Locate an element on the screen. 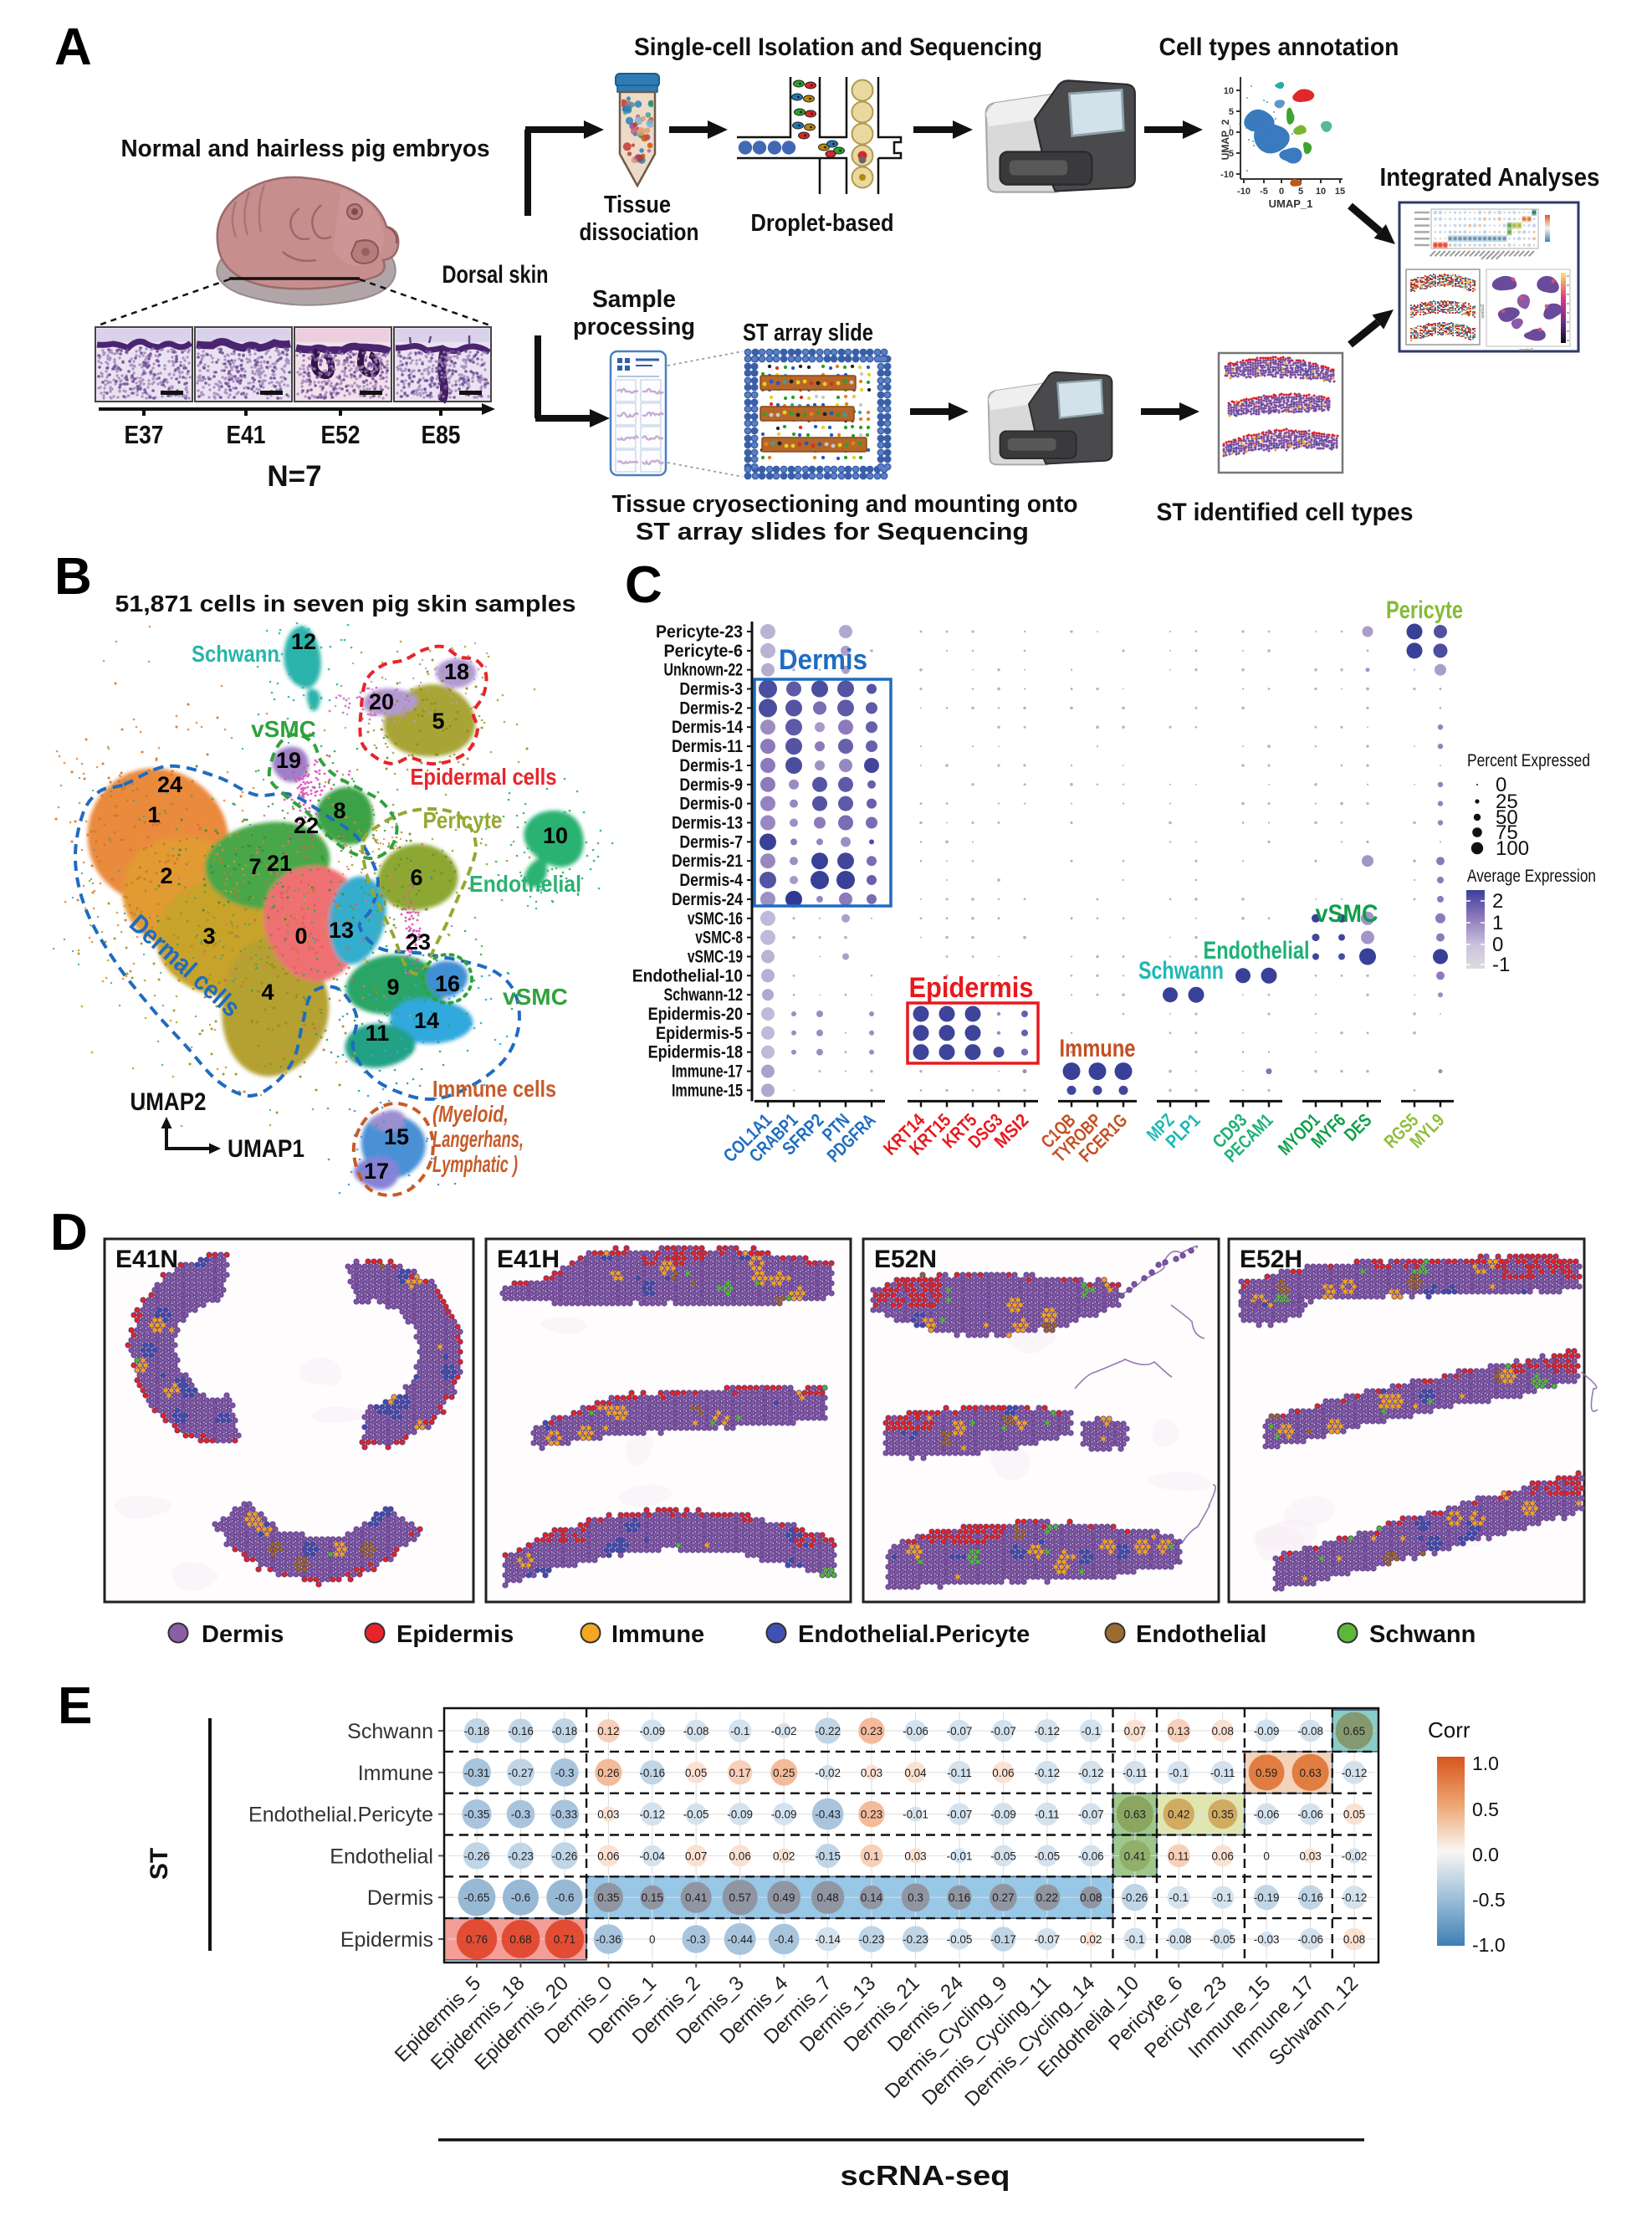 The image size is (1652, 2226). svg-text: 2 is located at coordinates (1497, 901).